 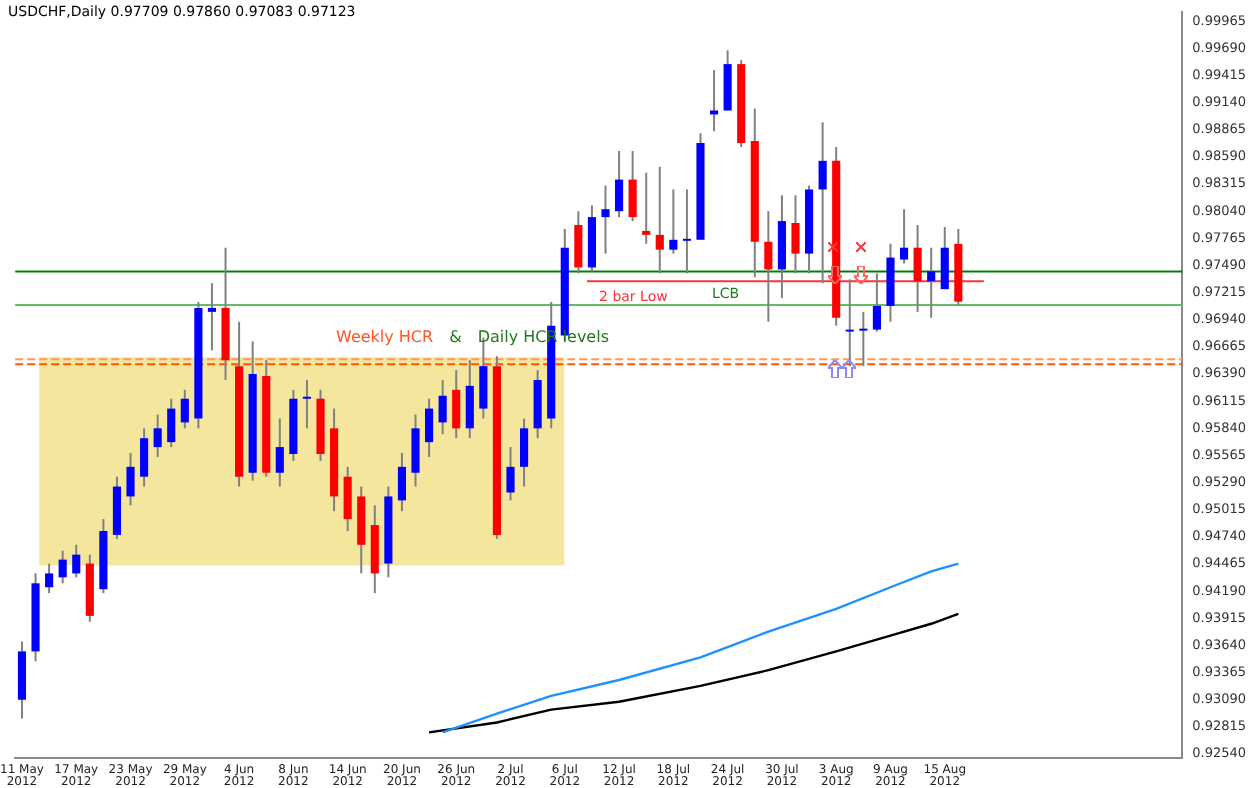 What do you see at coordinates (455, 337) in the screenshot?
I see `annotation: &` at bounding box center [455, 337].